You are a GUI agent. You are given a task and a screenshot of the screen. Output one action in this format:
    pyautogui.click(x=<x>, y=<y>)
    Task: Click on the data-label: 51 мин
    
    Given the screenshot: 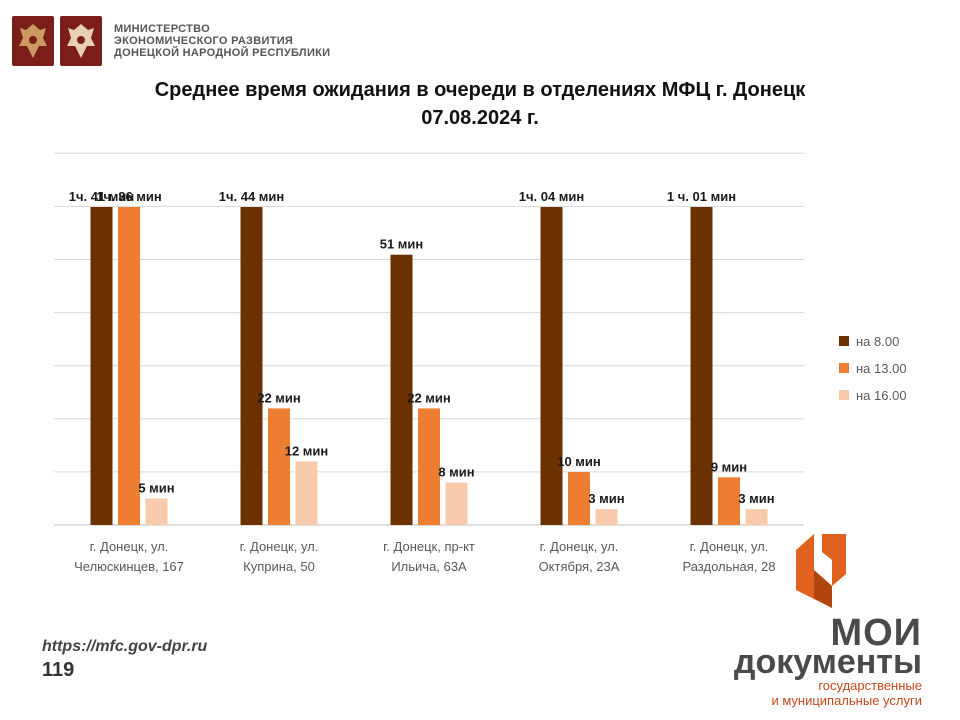 What is the action you would take?
    pyautogui.click(x=402, y=244)
    